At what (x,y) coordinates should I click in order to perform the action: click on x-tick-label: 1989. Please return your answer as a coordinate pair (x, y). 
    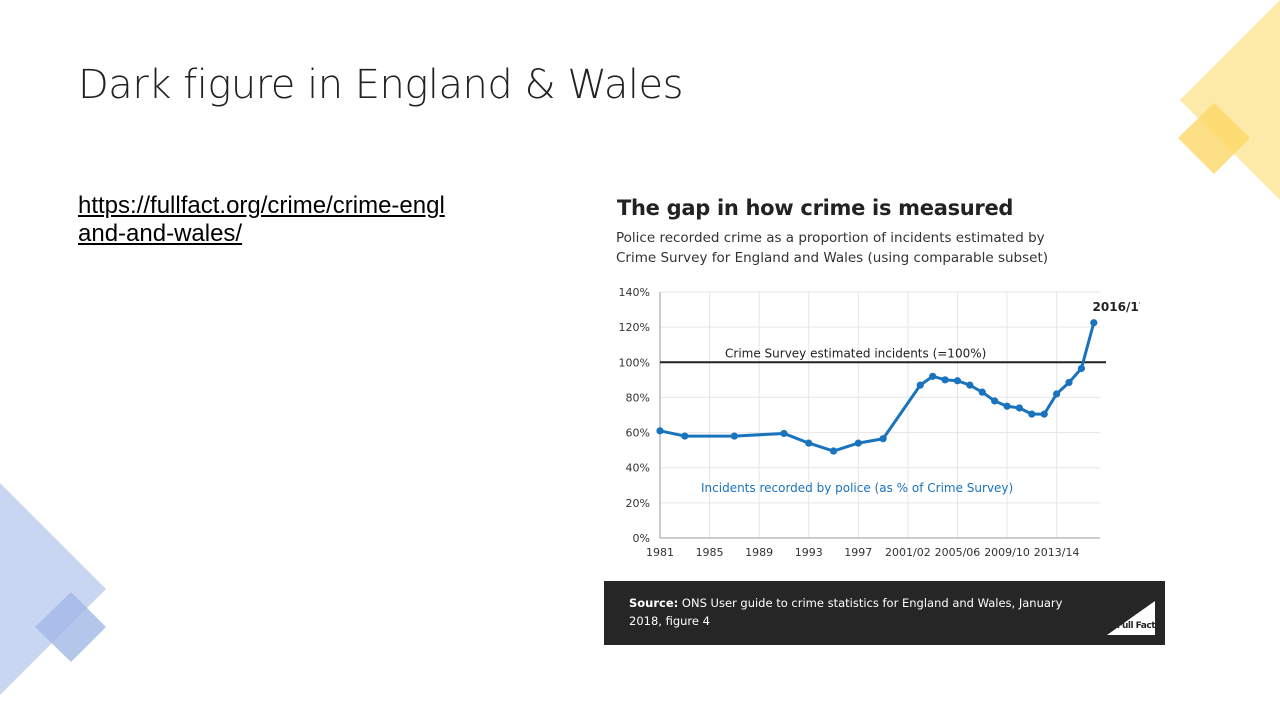
    Looking at the image, I should click on (759, 552).